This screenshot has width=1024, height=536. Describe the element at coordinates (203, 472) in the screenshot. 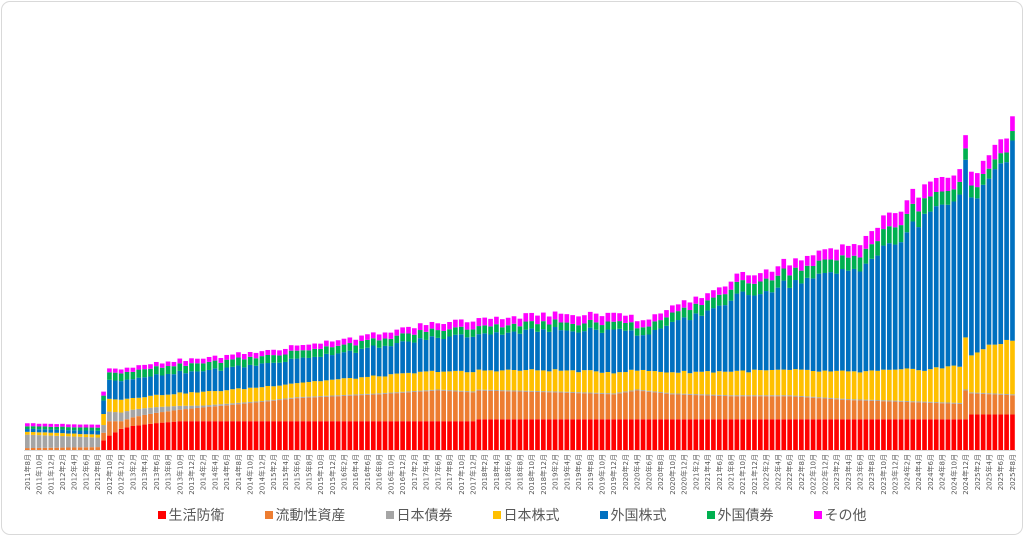

I see `x-tick-label: 2014年2月` at that location.